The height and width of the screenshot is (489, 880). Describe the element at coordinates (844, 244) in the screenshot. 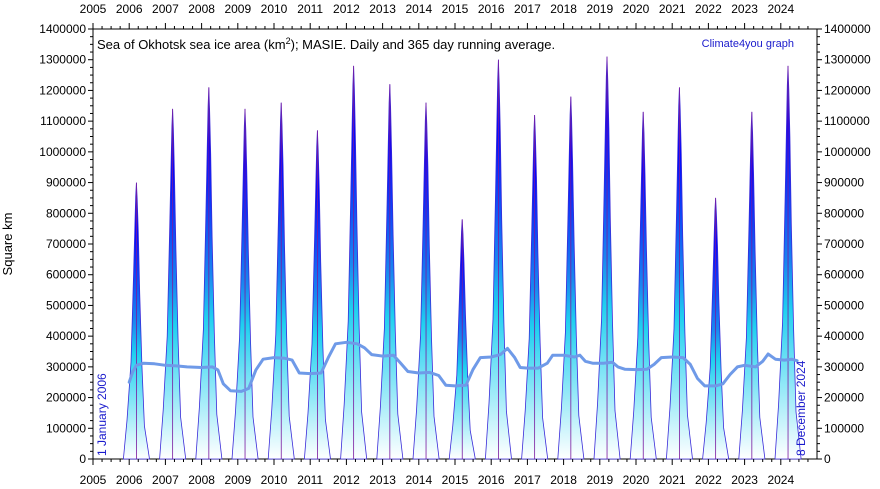

I see `y-tick-label-right: 700000` at that location.